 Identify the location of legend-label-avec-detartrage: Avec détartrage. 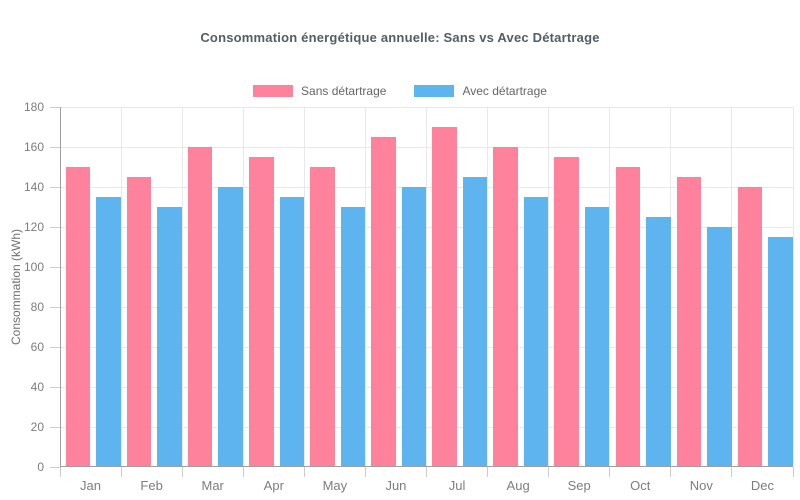
(504, 91).